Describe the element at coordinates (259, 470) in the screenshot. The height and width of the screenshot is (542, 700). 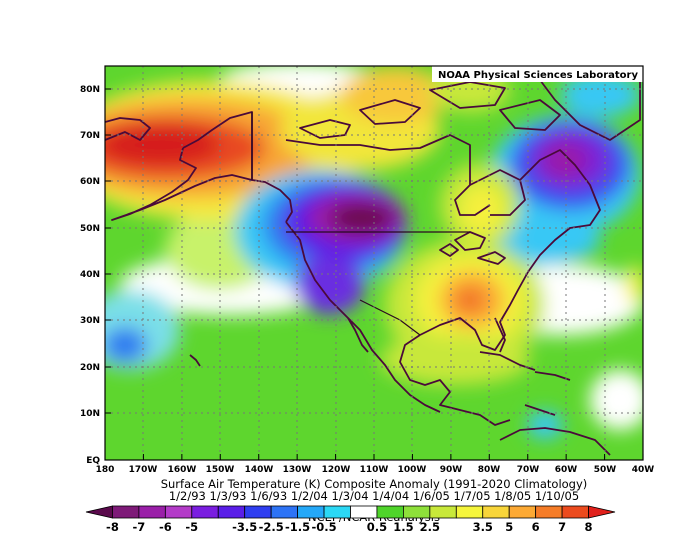
I see `lon-label: 140W` at that location.